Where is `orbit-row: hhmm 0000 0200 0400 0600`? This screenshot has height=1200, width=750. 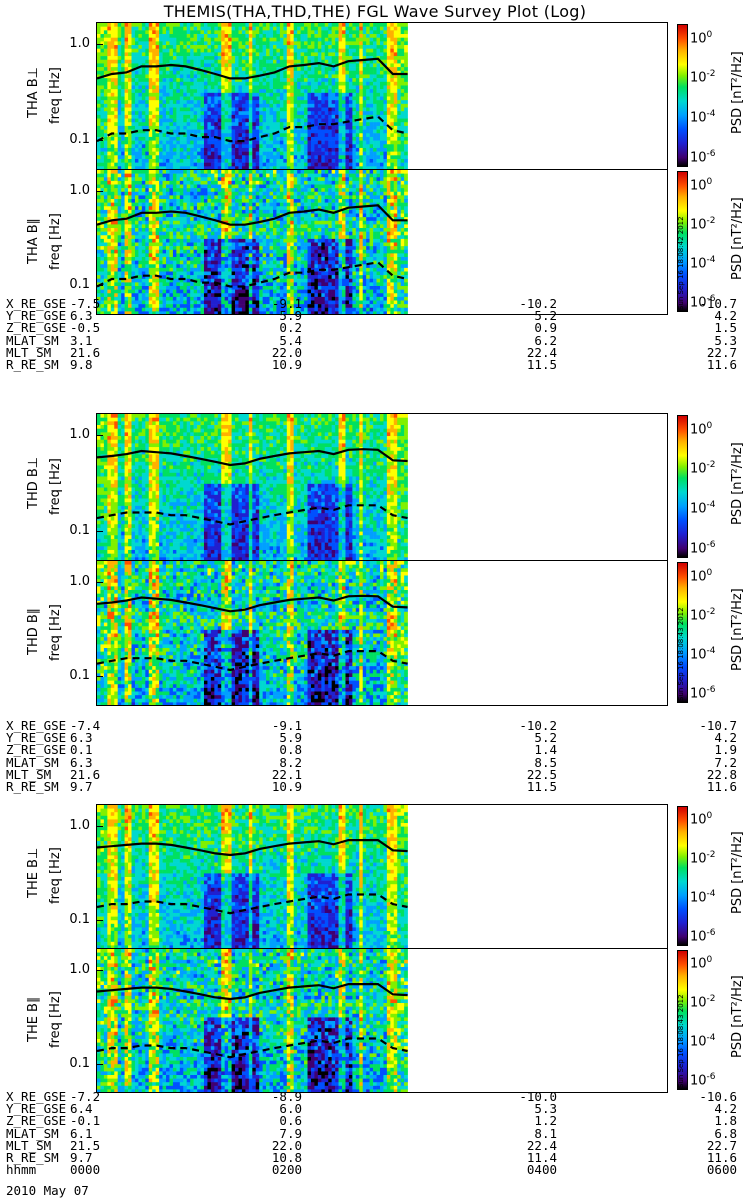
orbit-row: hhmm 0000 0200 0400 0600 is located at coordinates (376, 1169).